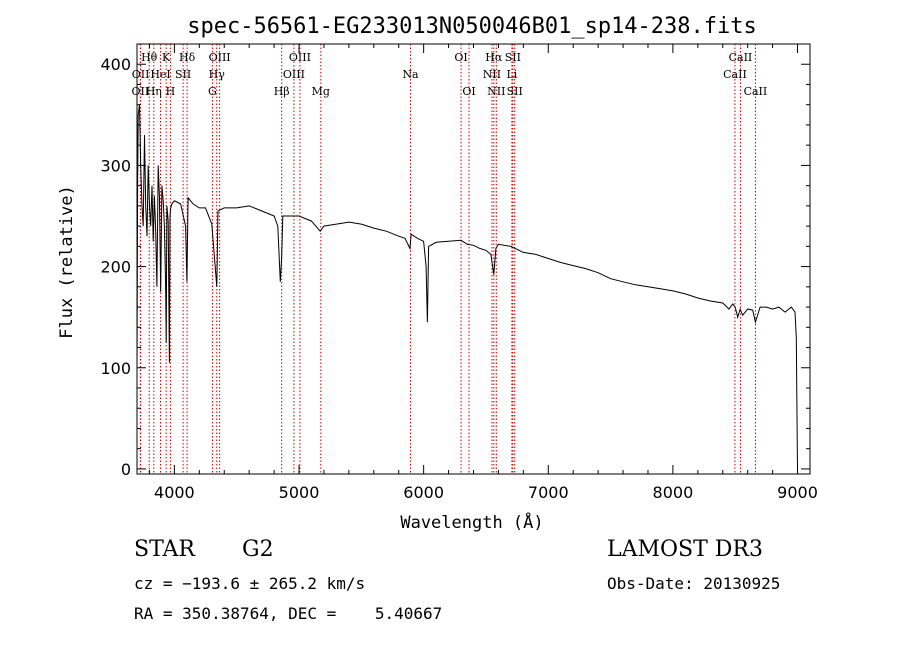 Image resolution: width=900 pixels, height=649 pixels. I want to click on y-tick-label-3: 300, so click(115, 165).